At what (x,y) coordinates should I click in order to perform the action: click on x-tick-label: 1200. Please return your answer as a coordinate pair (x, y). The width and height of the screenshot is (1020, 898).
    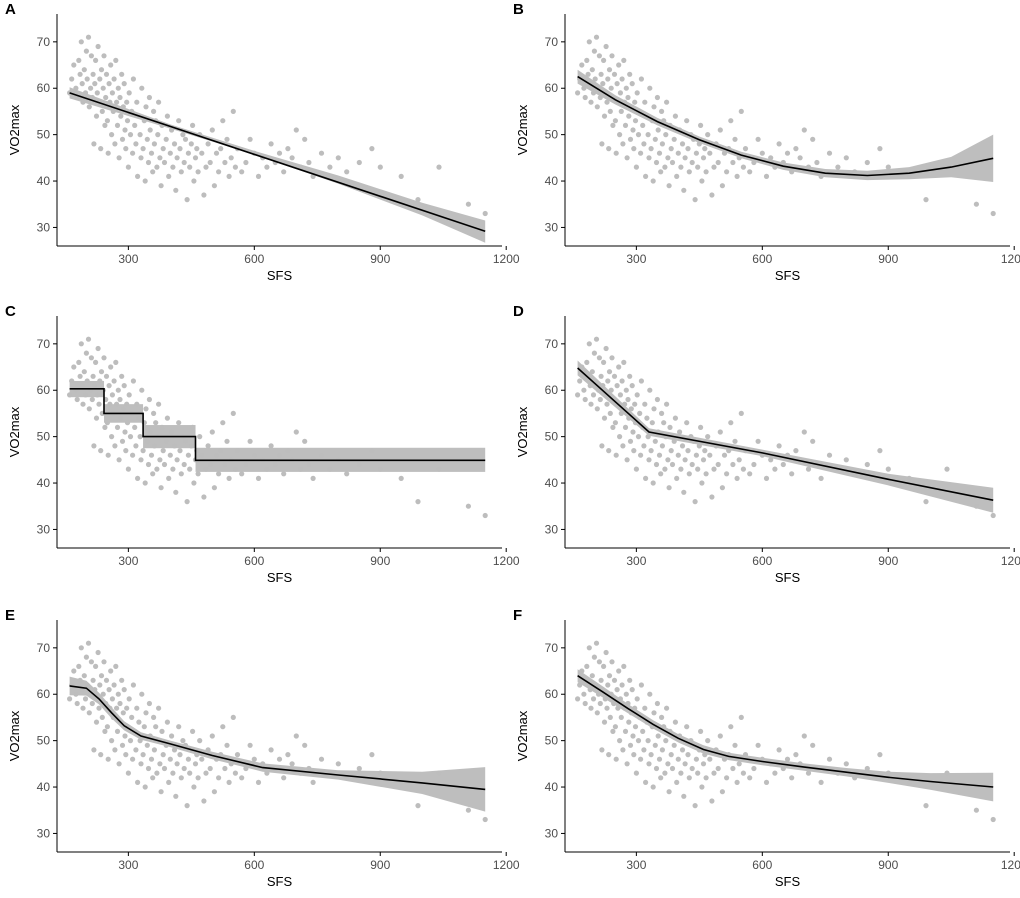
    Looking at the image, I should click on (506, 259).